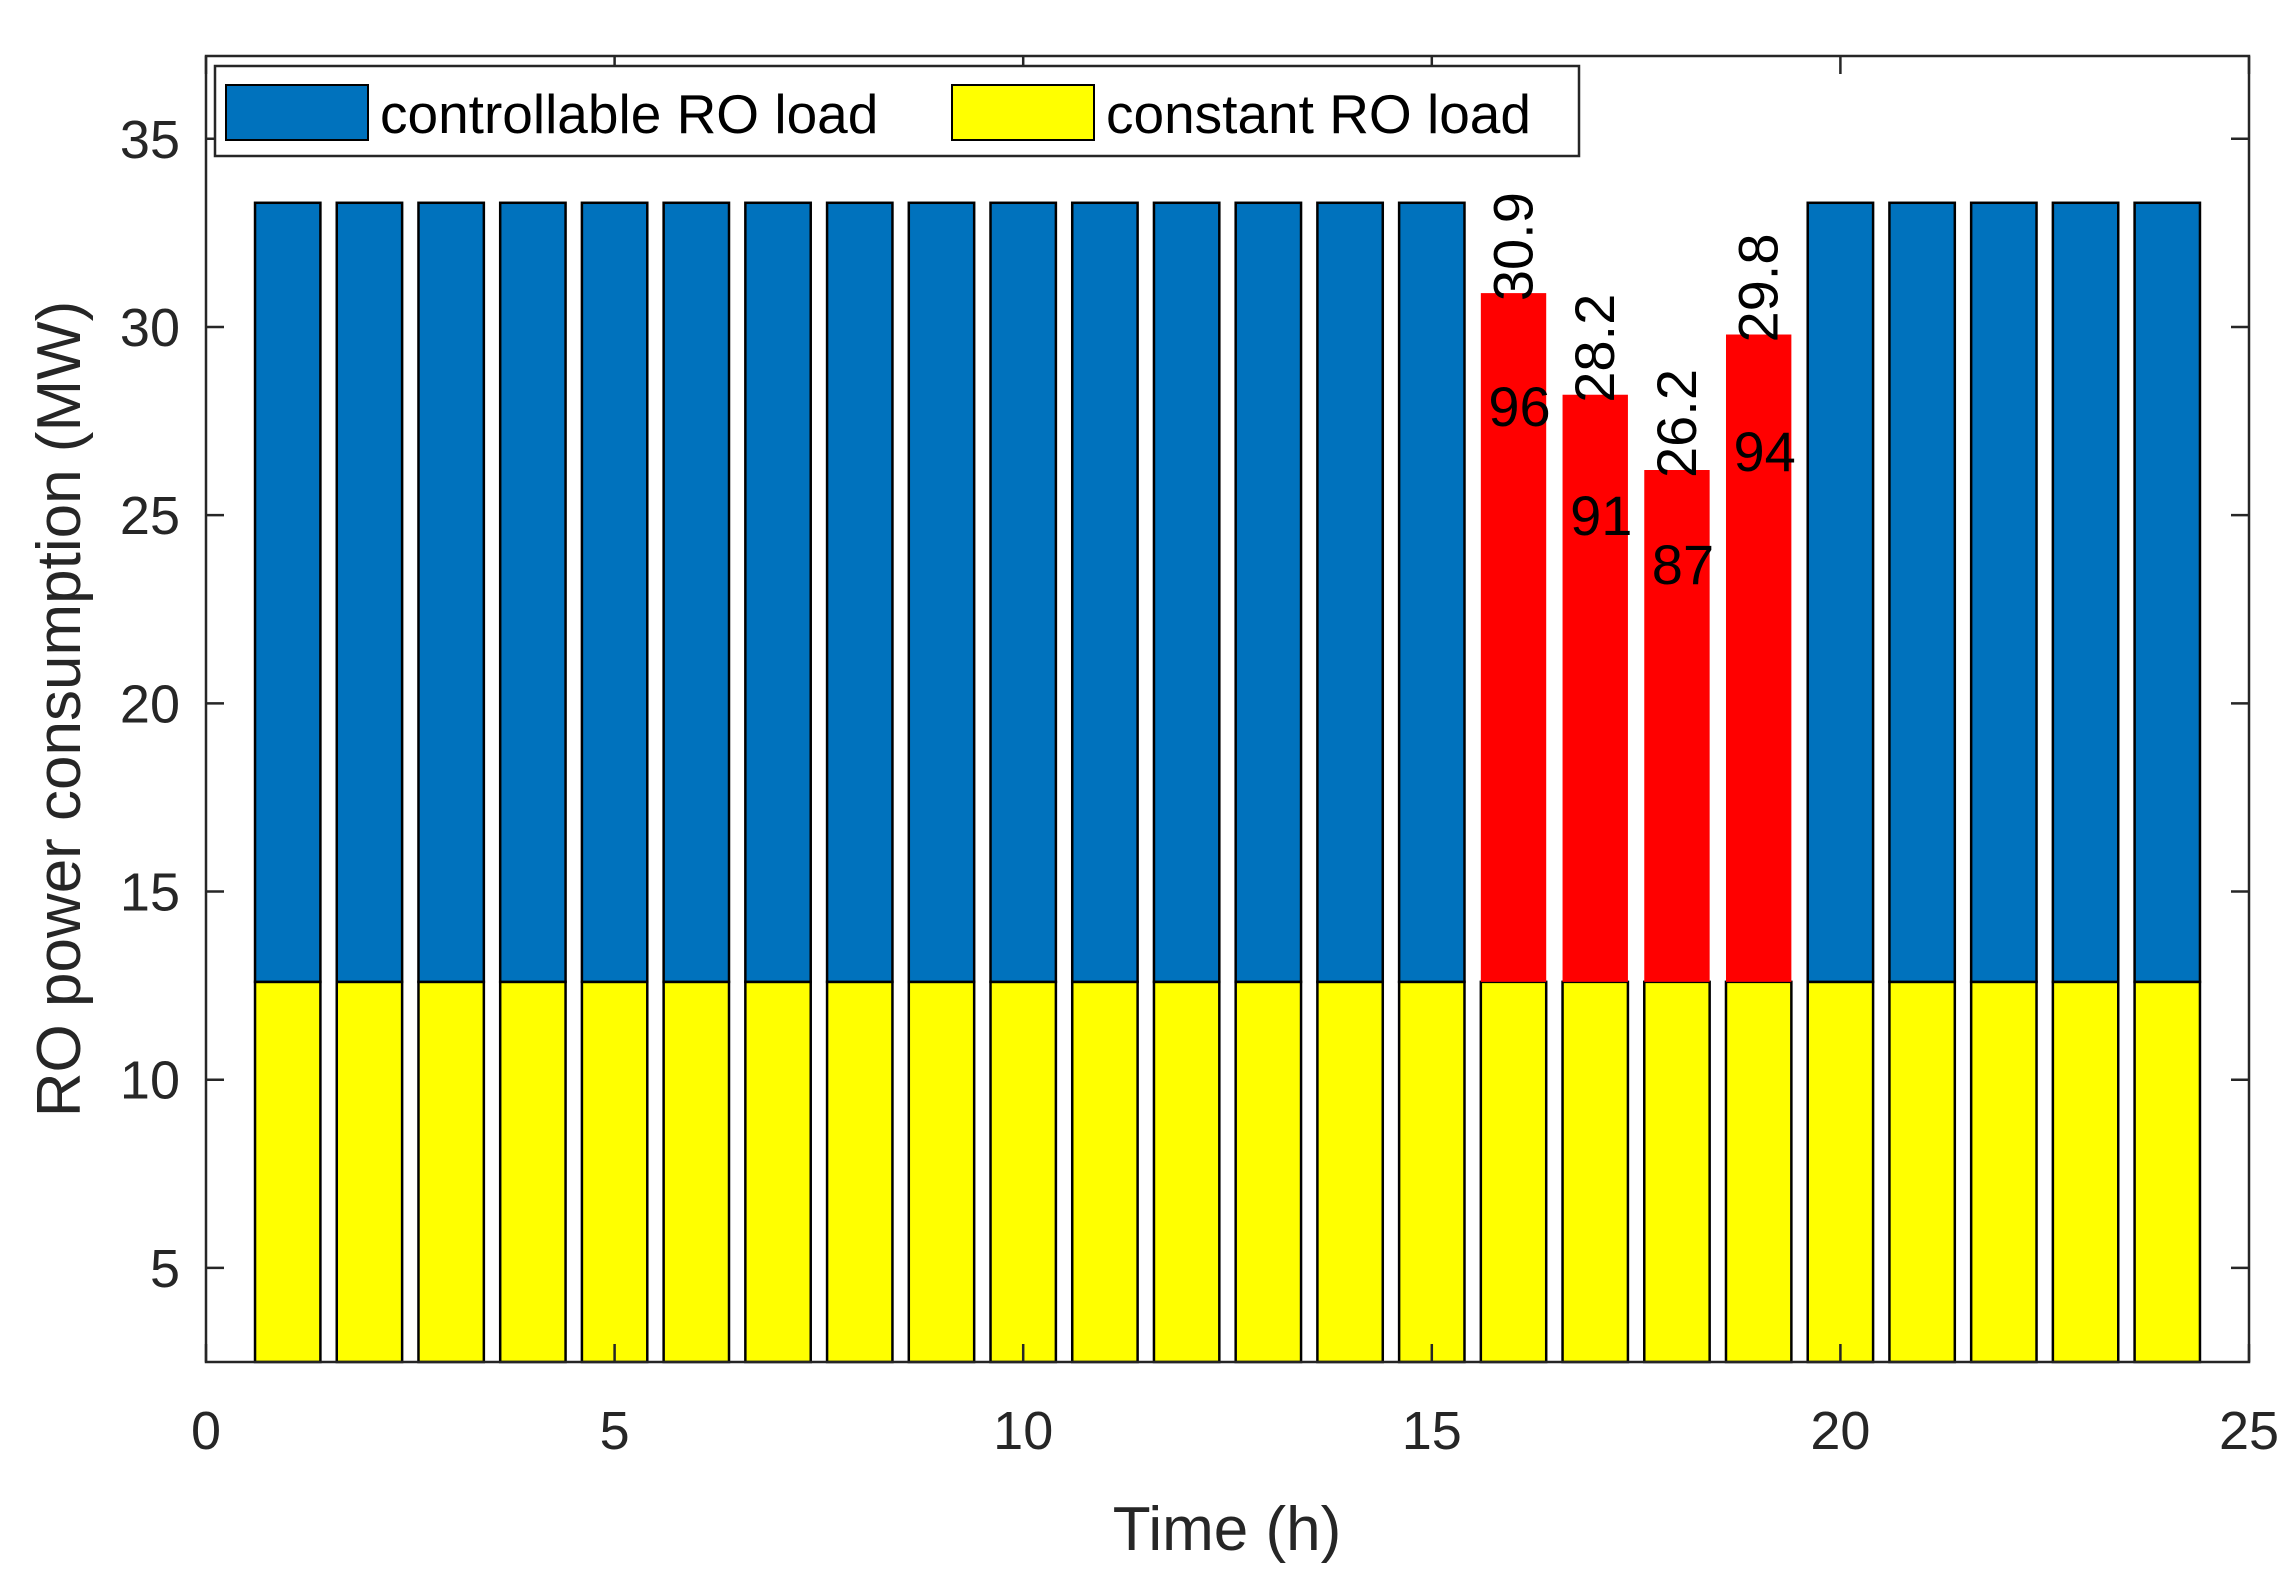 The height and width of the screenshot is (1577, 2291). I want to click on bar-controllable-h8, so click(859, 592).